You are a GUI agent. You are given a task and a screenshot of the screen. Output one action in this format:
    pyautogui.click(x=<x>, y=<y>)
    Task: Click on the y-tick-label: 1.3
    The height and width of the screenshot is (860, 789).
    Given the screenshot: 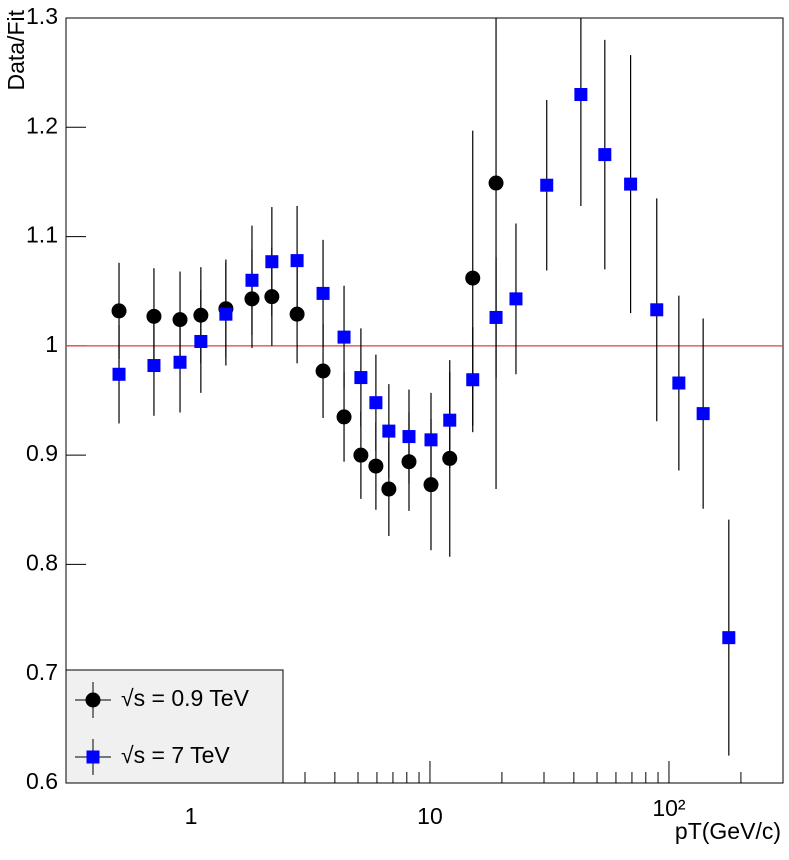 What is the action you would take?
    pyautogui.click(x=42, y=16)
    